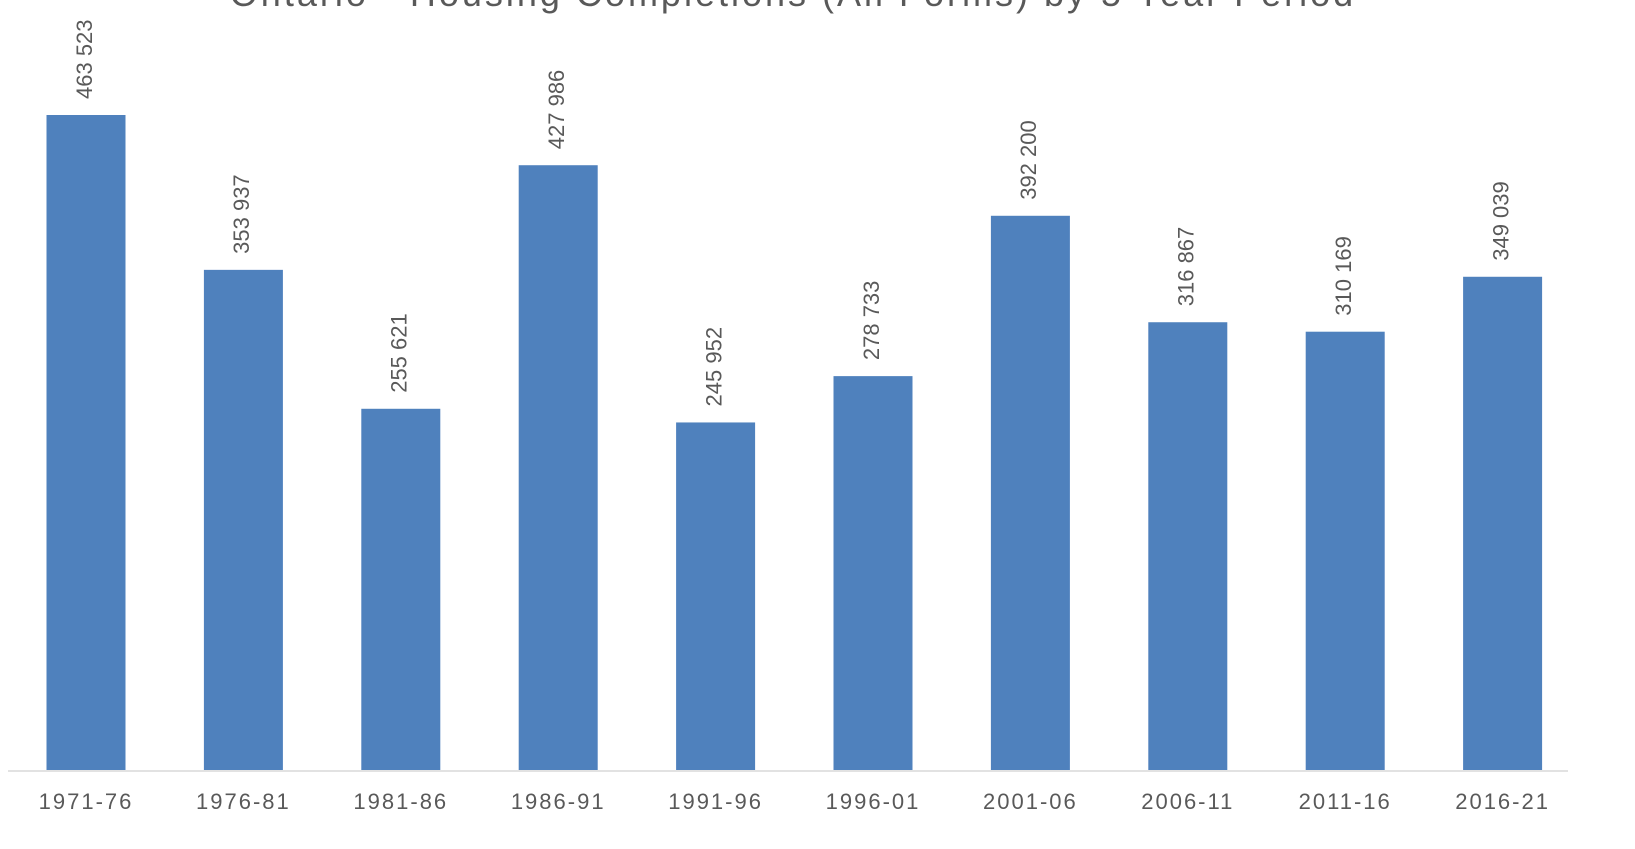 This screenshot has height=849, width=1635. What do you see at coordinates (871, 321) in the screenshot?
I see `value-label: 278 733` at bounding box center [871, 321].